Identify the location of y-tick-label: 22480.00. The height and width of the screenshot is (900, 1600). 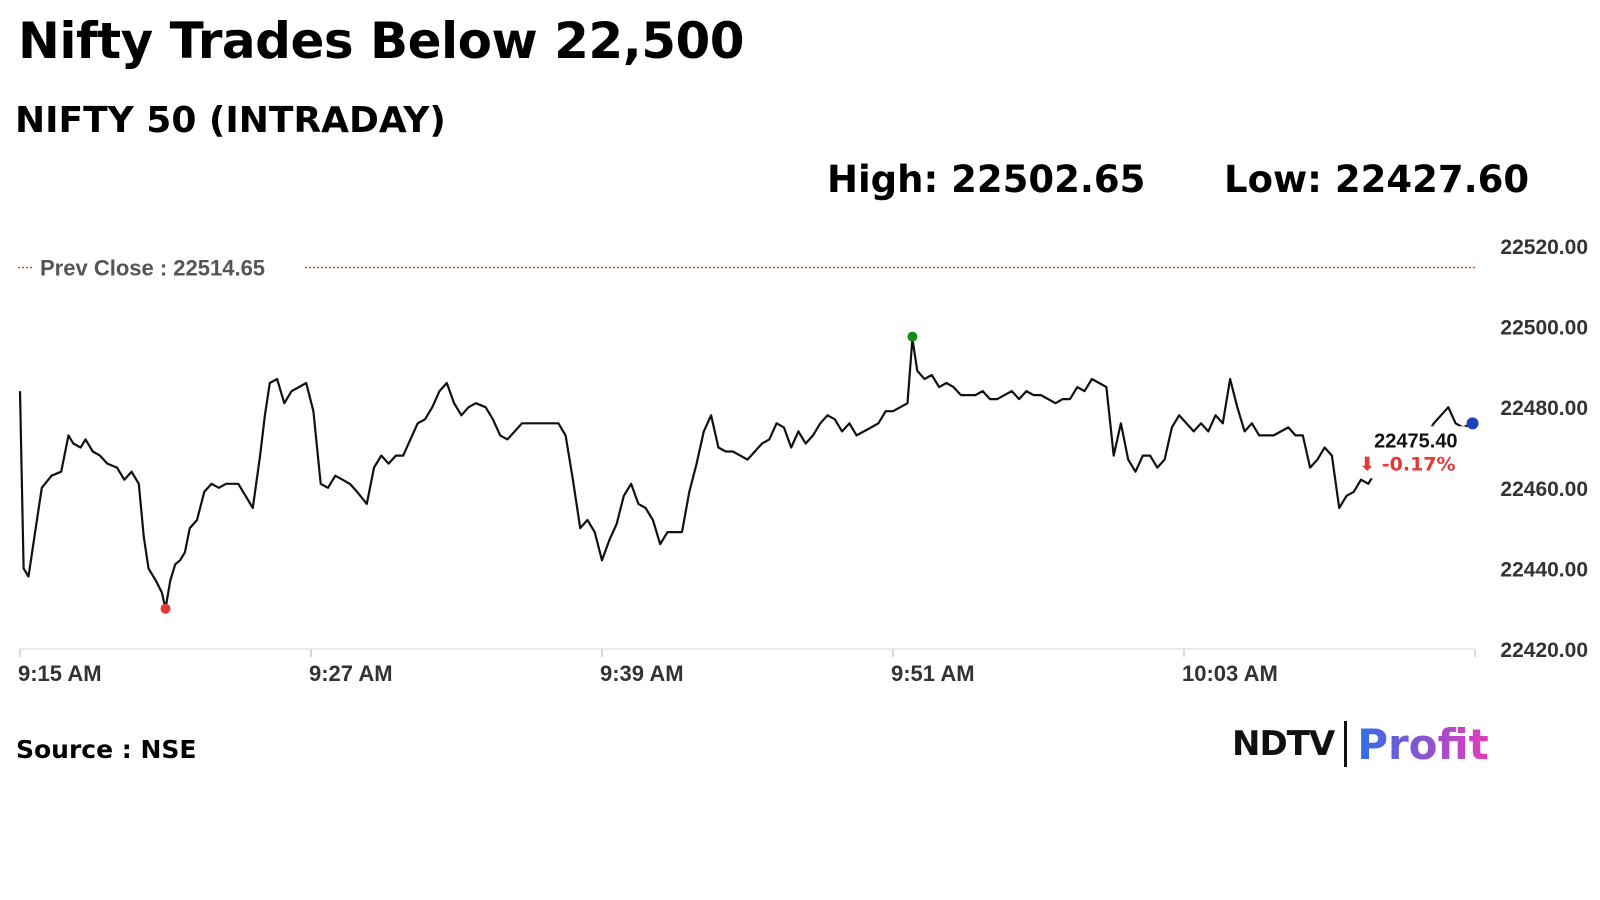
(1544, 408).